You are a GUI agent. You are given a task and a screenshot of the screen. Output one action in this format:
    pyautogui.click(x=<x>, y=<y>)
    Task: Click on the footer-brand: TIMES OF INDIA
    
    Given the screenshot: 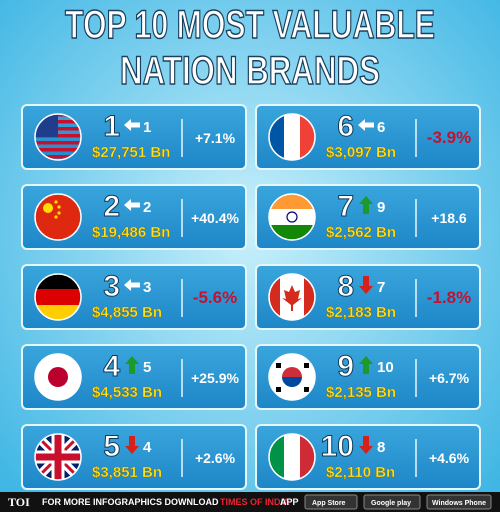 What is the action you would take?
    pyautogui.click(x=255, y=502)
    